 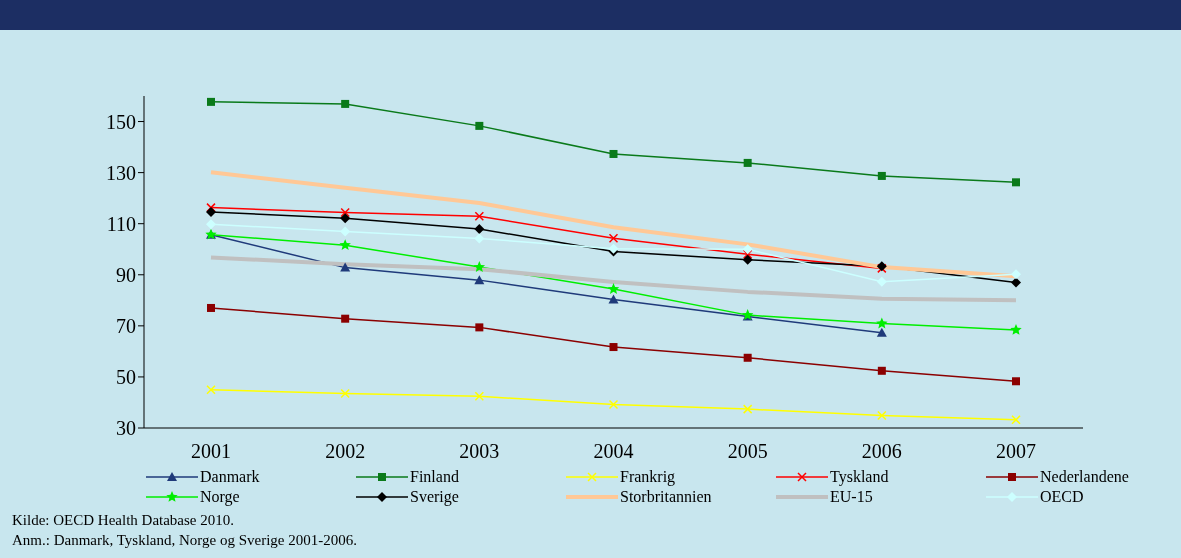 What do you see at coordinates (220, 497) in the screenshot?
I see `legend-label: Norge` at bounding box center [220, 497].